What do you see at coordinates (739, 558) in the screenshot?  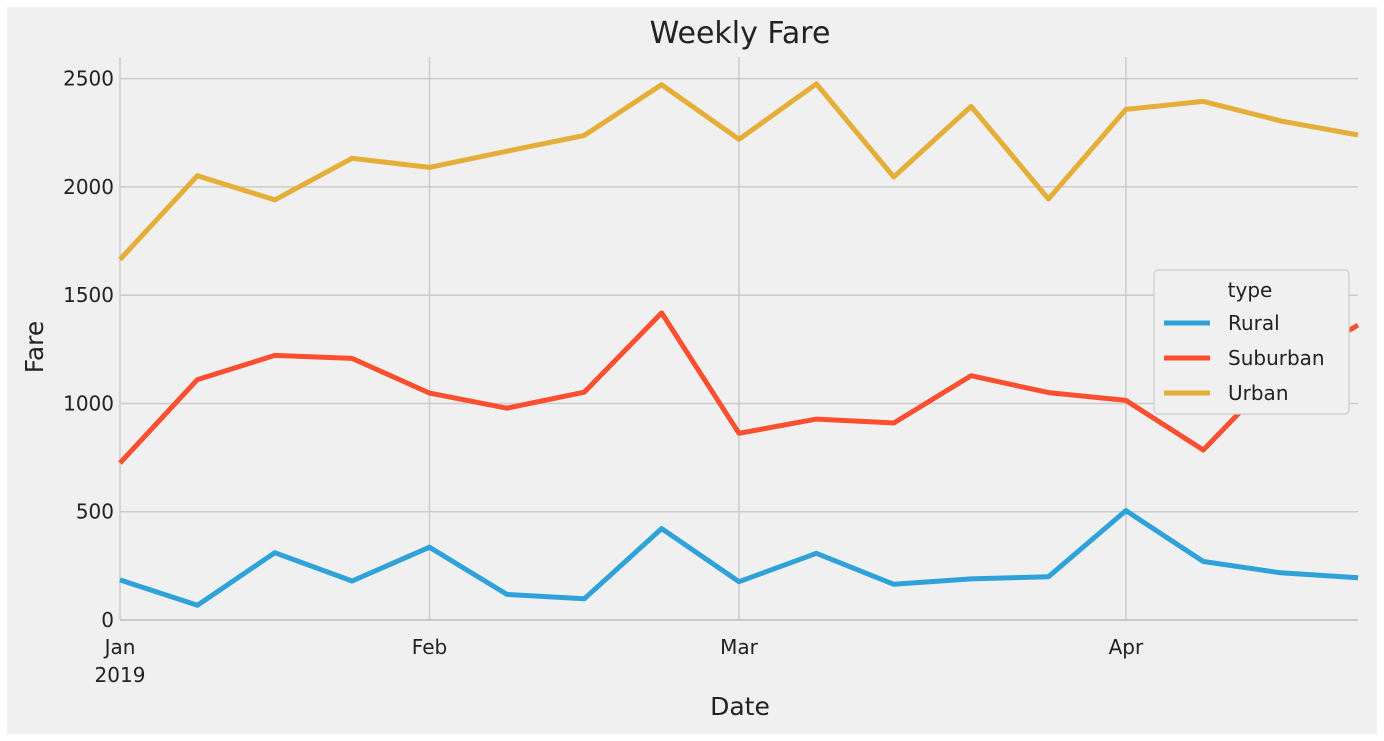 I see `series-line-rural` at bounding box center [739, 558].